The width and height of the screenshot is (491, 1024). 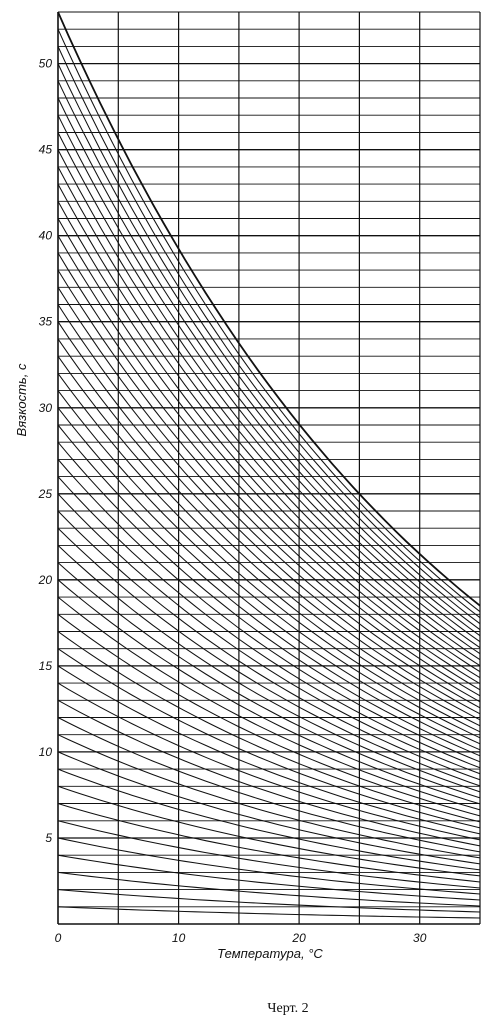 What do you see at coordinates (270, 953) in the screenshot?
I see `x-axis-label: Температура, °С` at bounding box center [270, 953].